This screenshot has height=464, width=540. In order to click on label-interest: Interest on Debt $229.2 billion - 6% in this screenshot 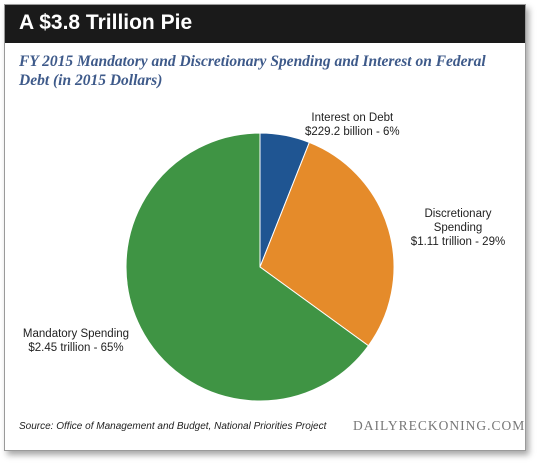, I will do `click(352, 125)`.